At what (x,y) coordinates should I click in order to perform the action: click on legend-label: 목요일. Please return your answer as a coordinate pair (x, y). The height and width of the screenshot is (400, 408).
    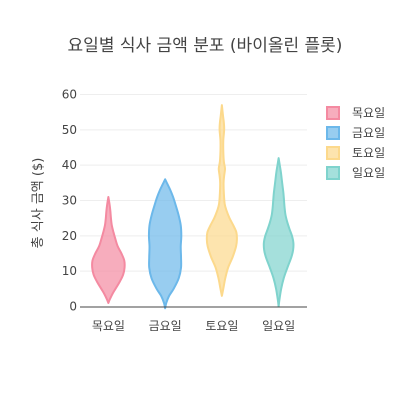
    Looking at the image, I should click on (368, 113).